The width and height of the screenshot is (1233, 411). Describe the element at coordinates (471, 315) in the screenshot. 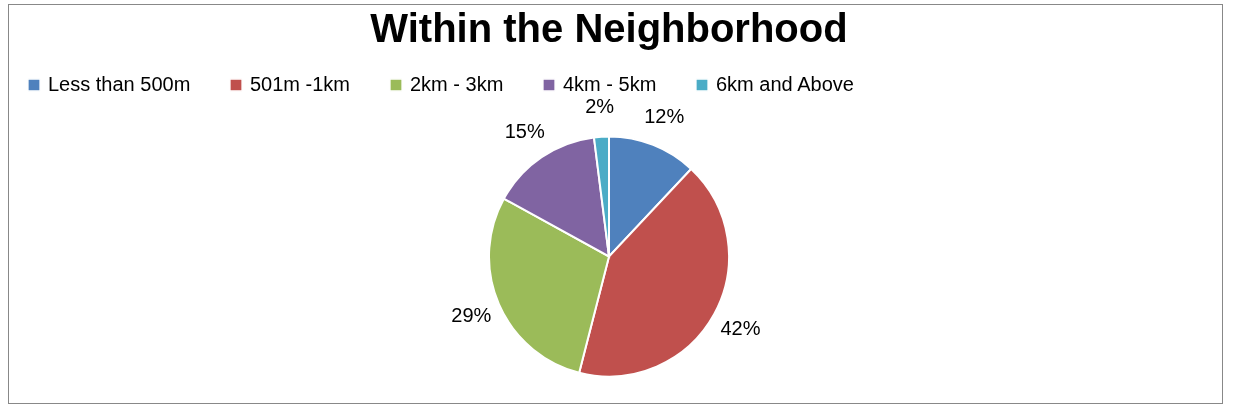

I see `data-label: 29%` at that location.